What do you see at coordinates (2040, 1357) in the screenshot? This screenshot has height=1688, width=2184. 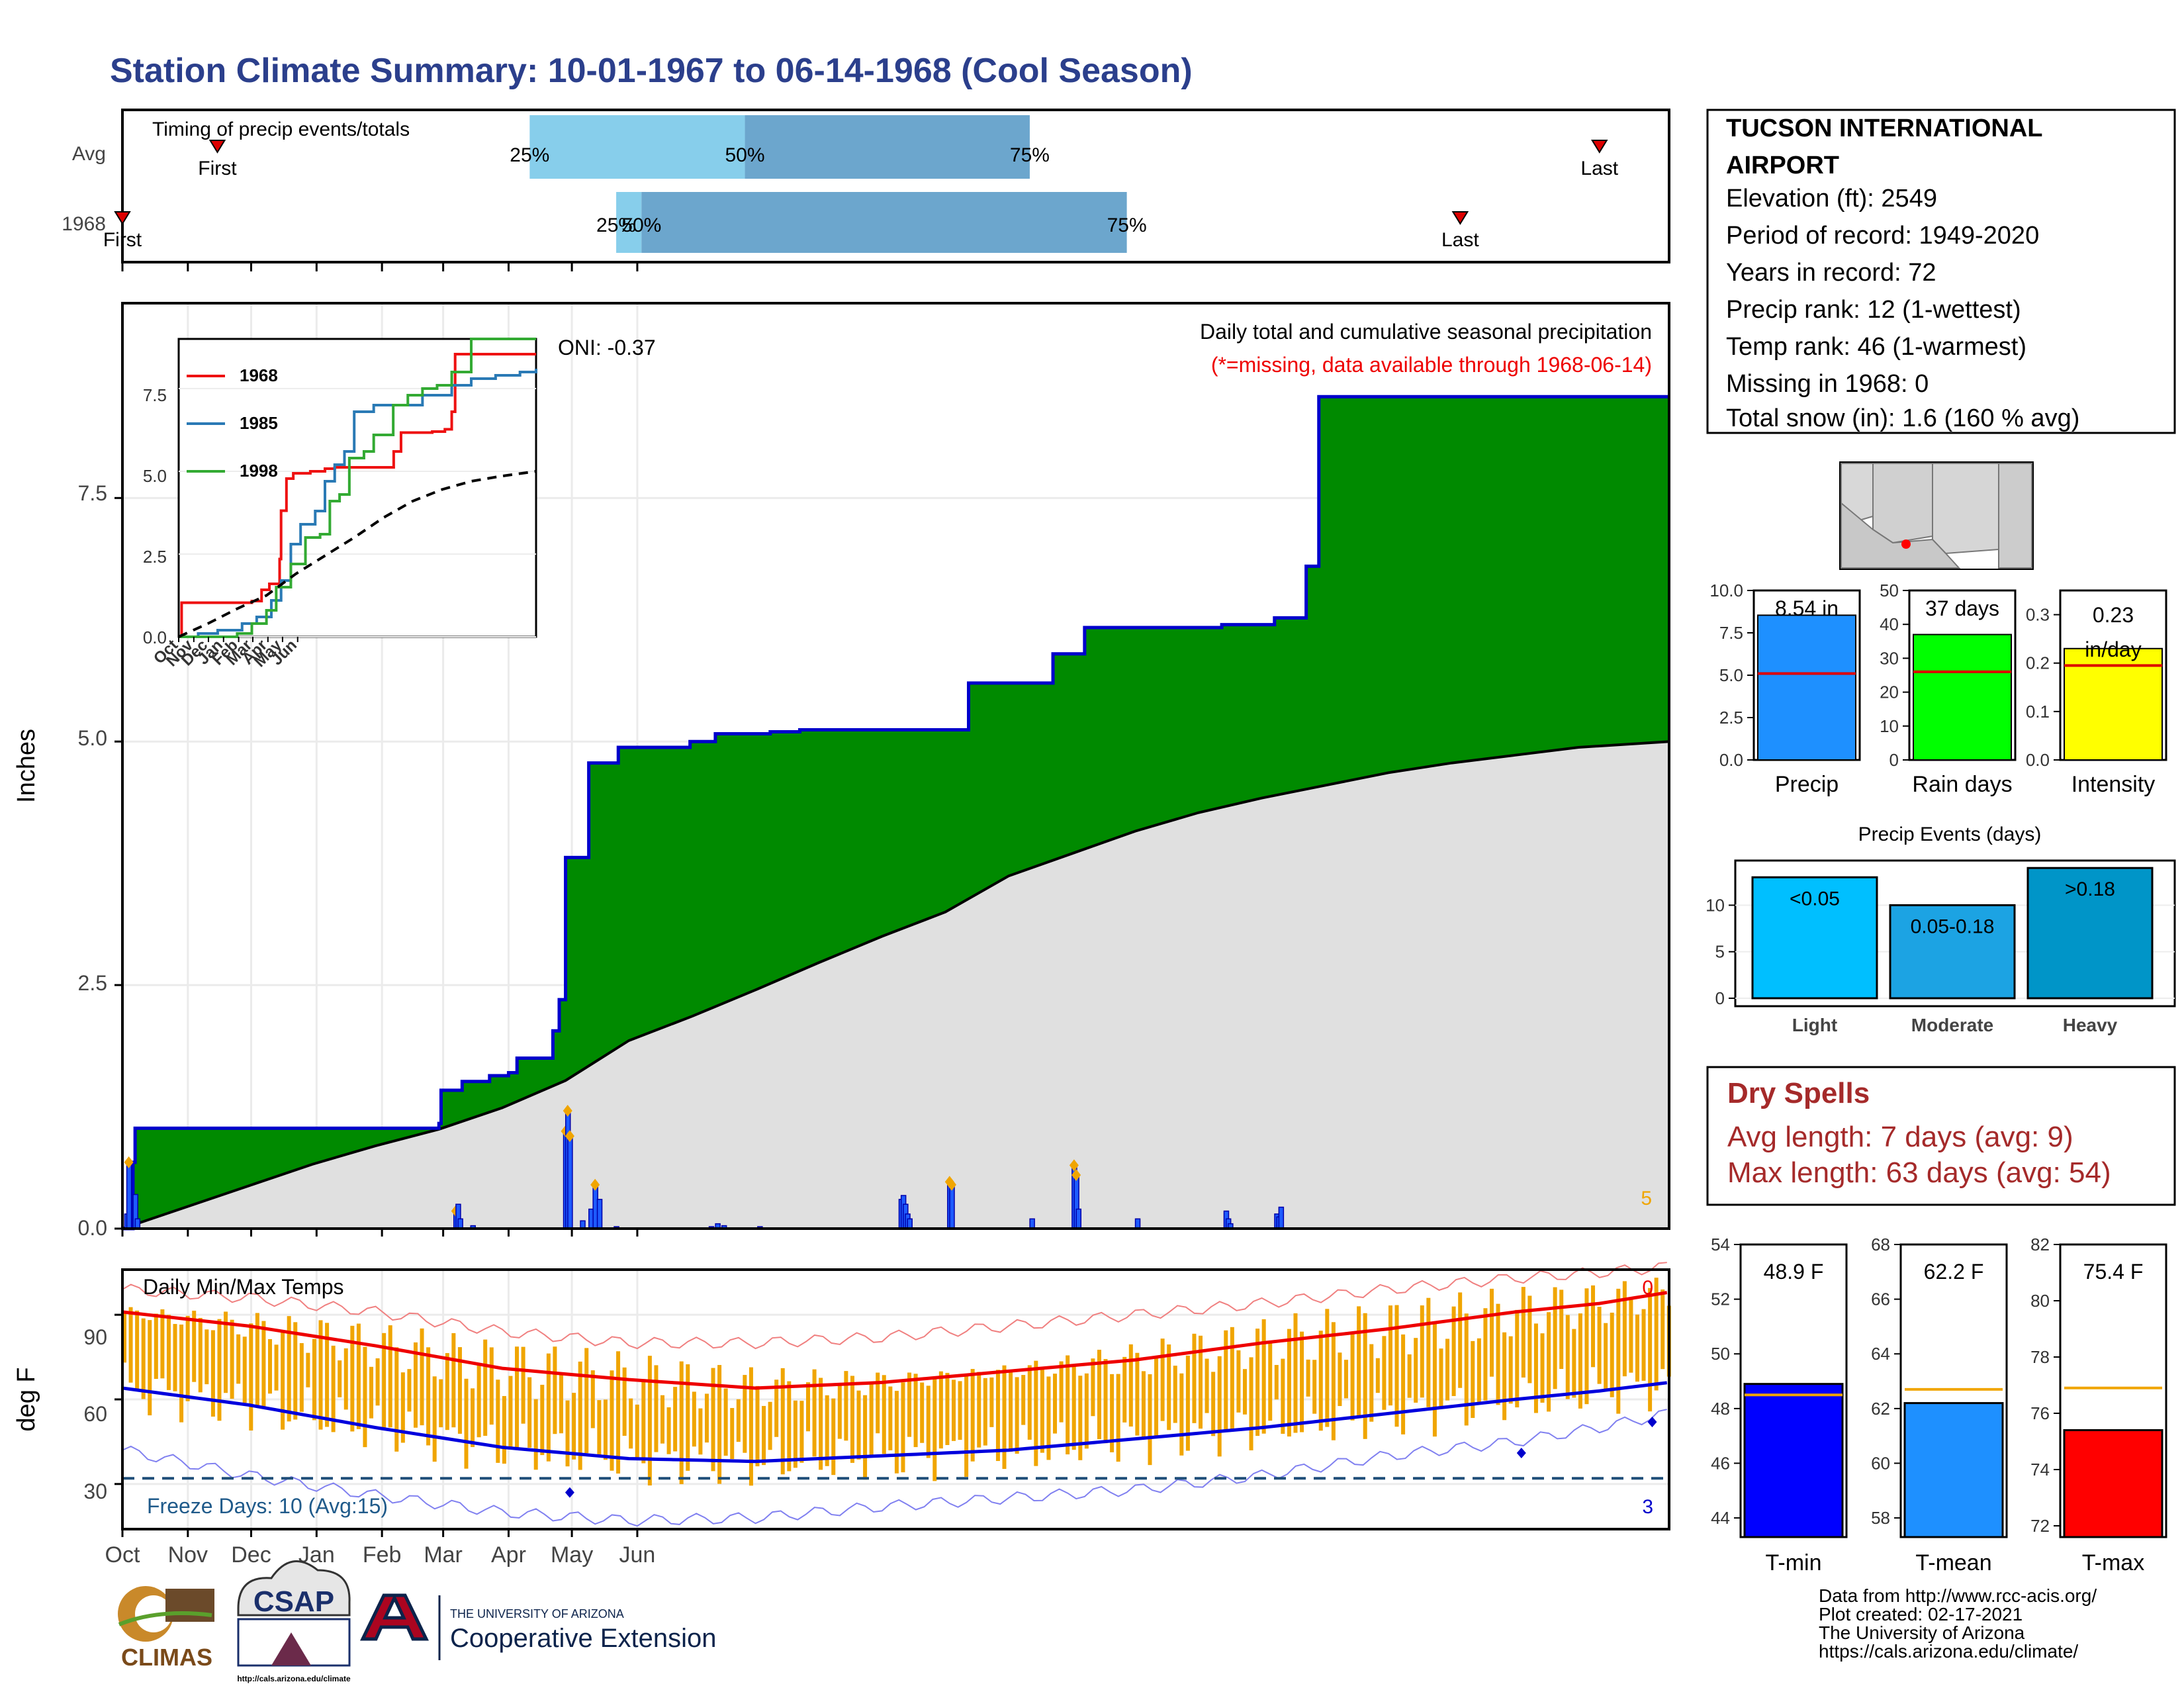 I see `tempbar-tick-label: 78` at bounding box center [2040, 1357].